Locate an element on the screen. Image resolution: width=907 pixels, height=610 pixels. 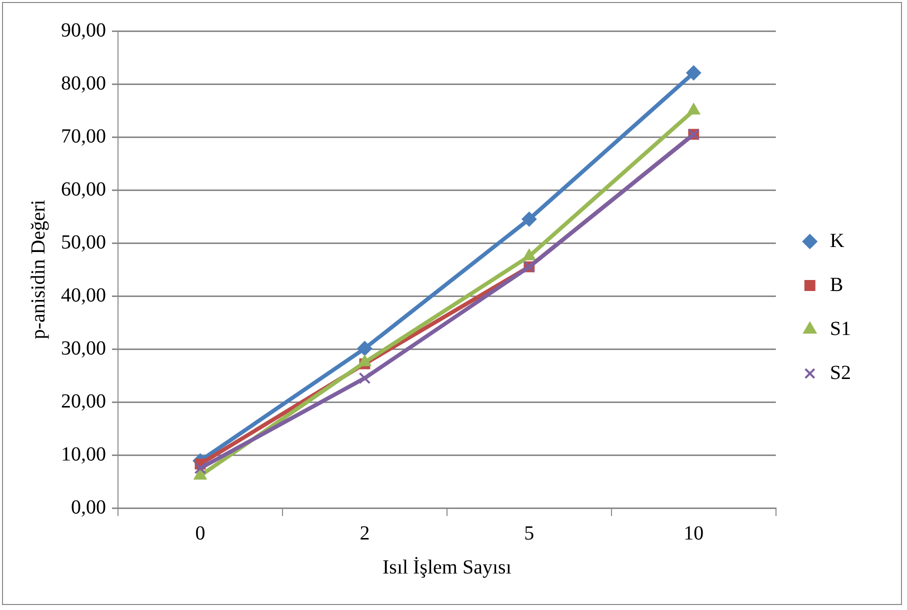
y-tick-label: 70,00 is located at coordinates (83, 136).